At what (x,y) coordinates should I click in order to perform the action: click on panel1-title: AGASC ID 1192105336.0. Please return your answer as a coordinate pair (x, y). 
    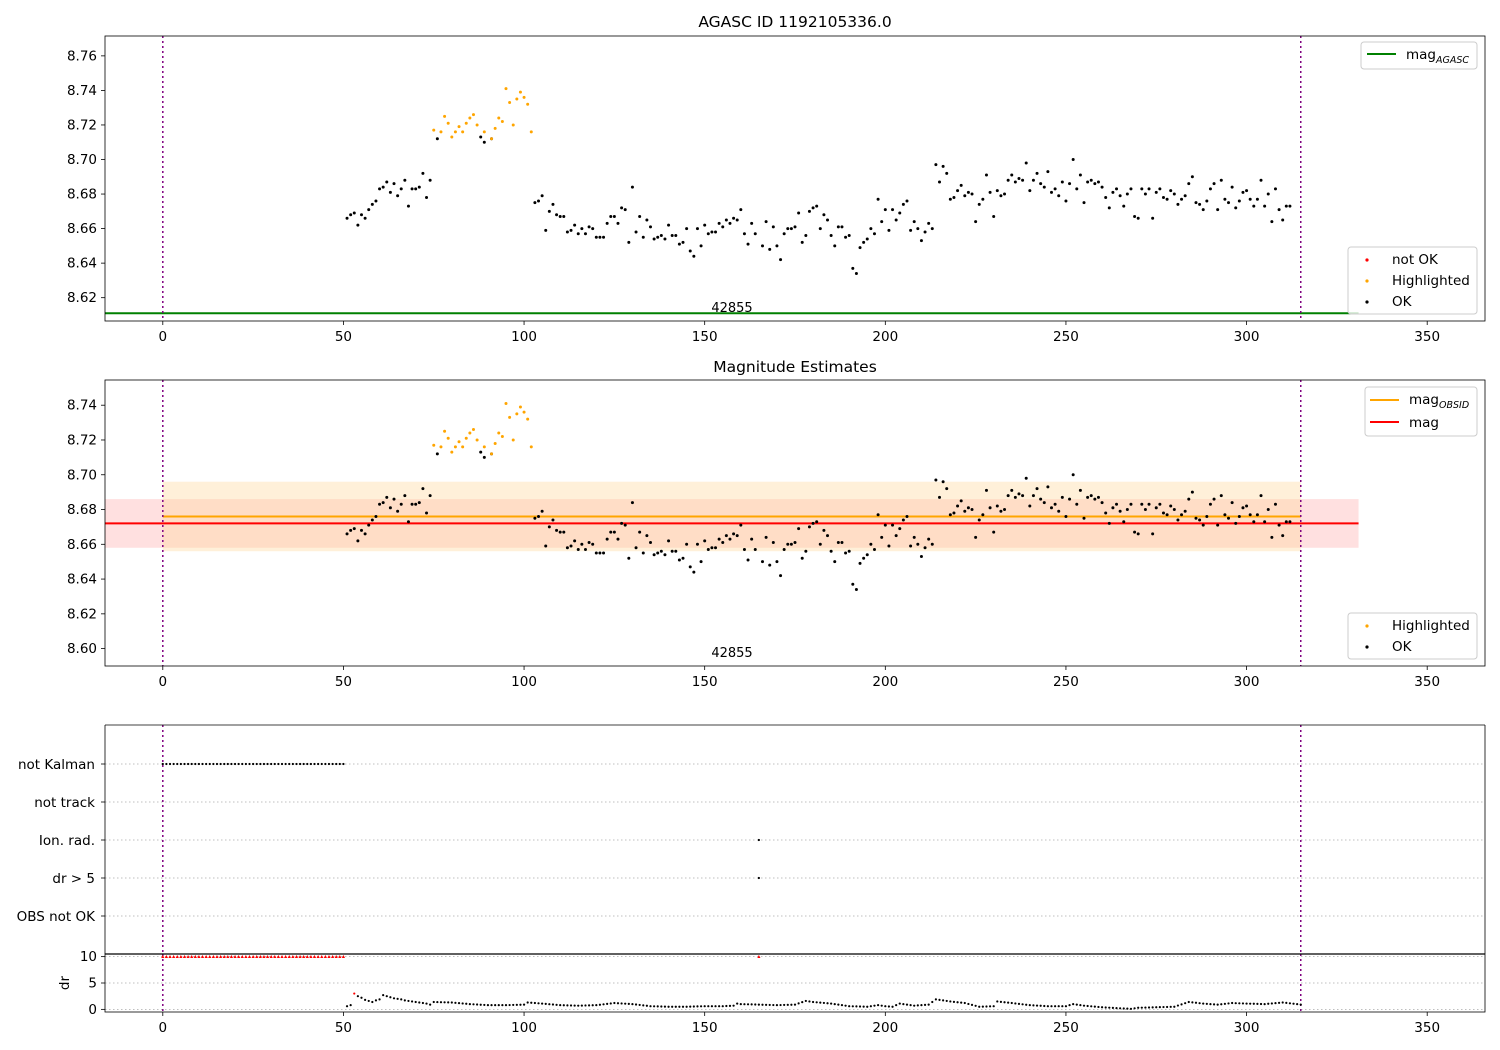
    Looking at the image, I should click on (794, 22).